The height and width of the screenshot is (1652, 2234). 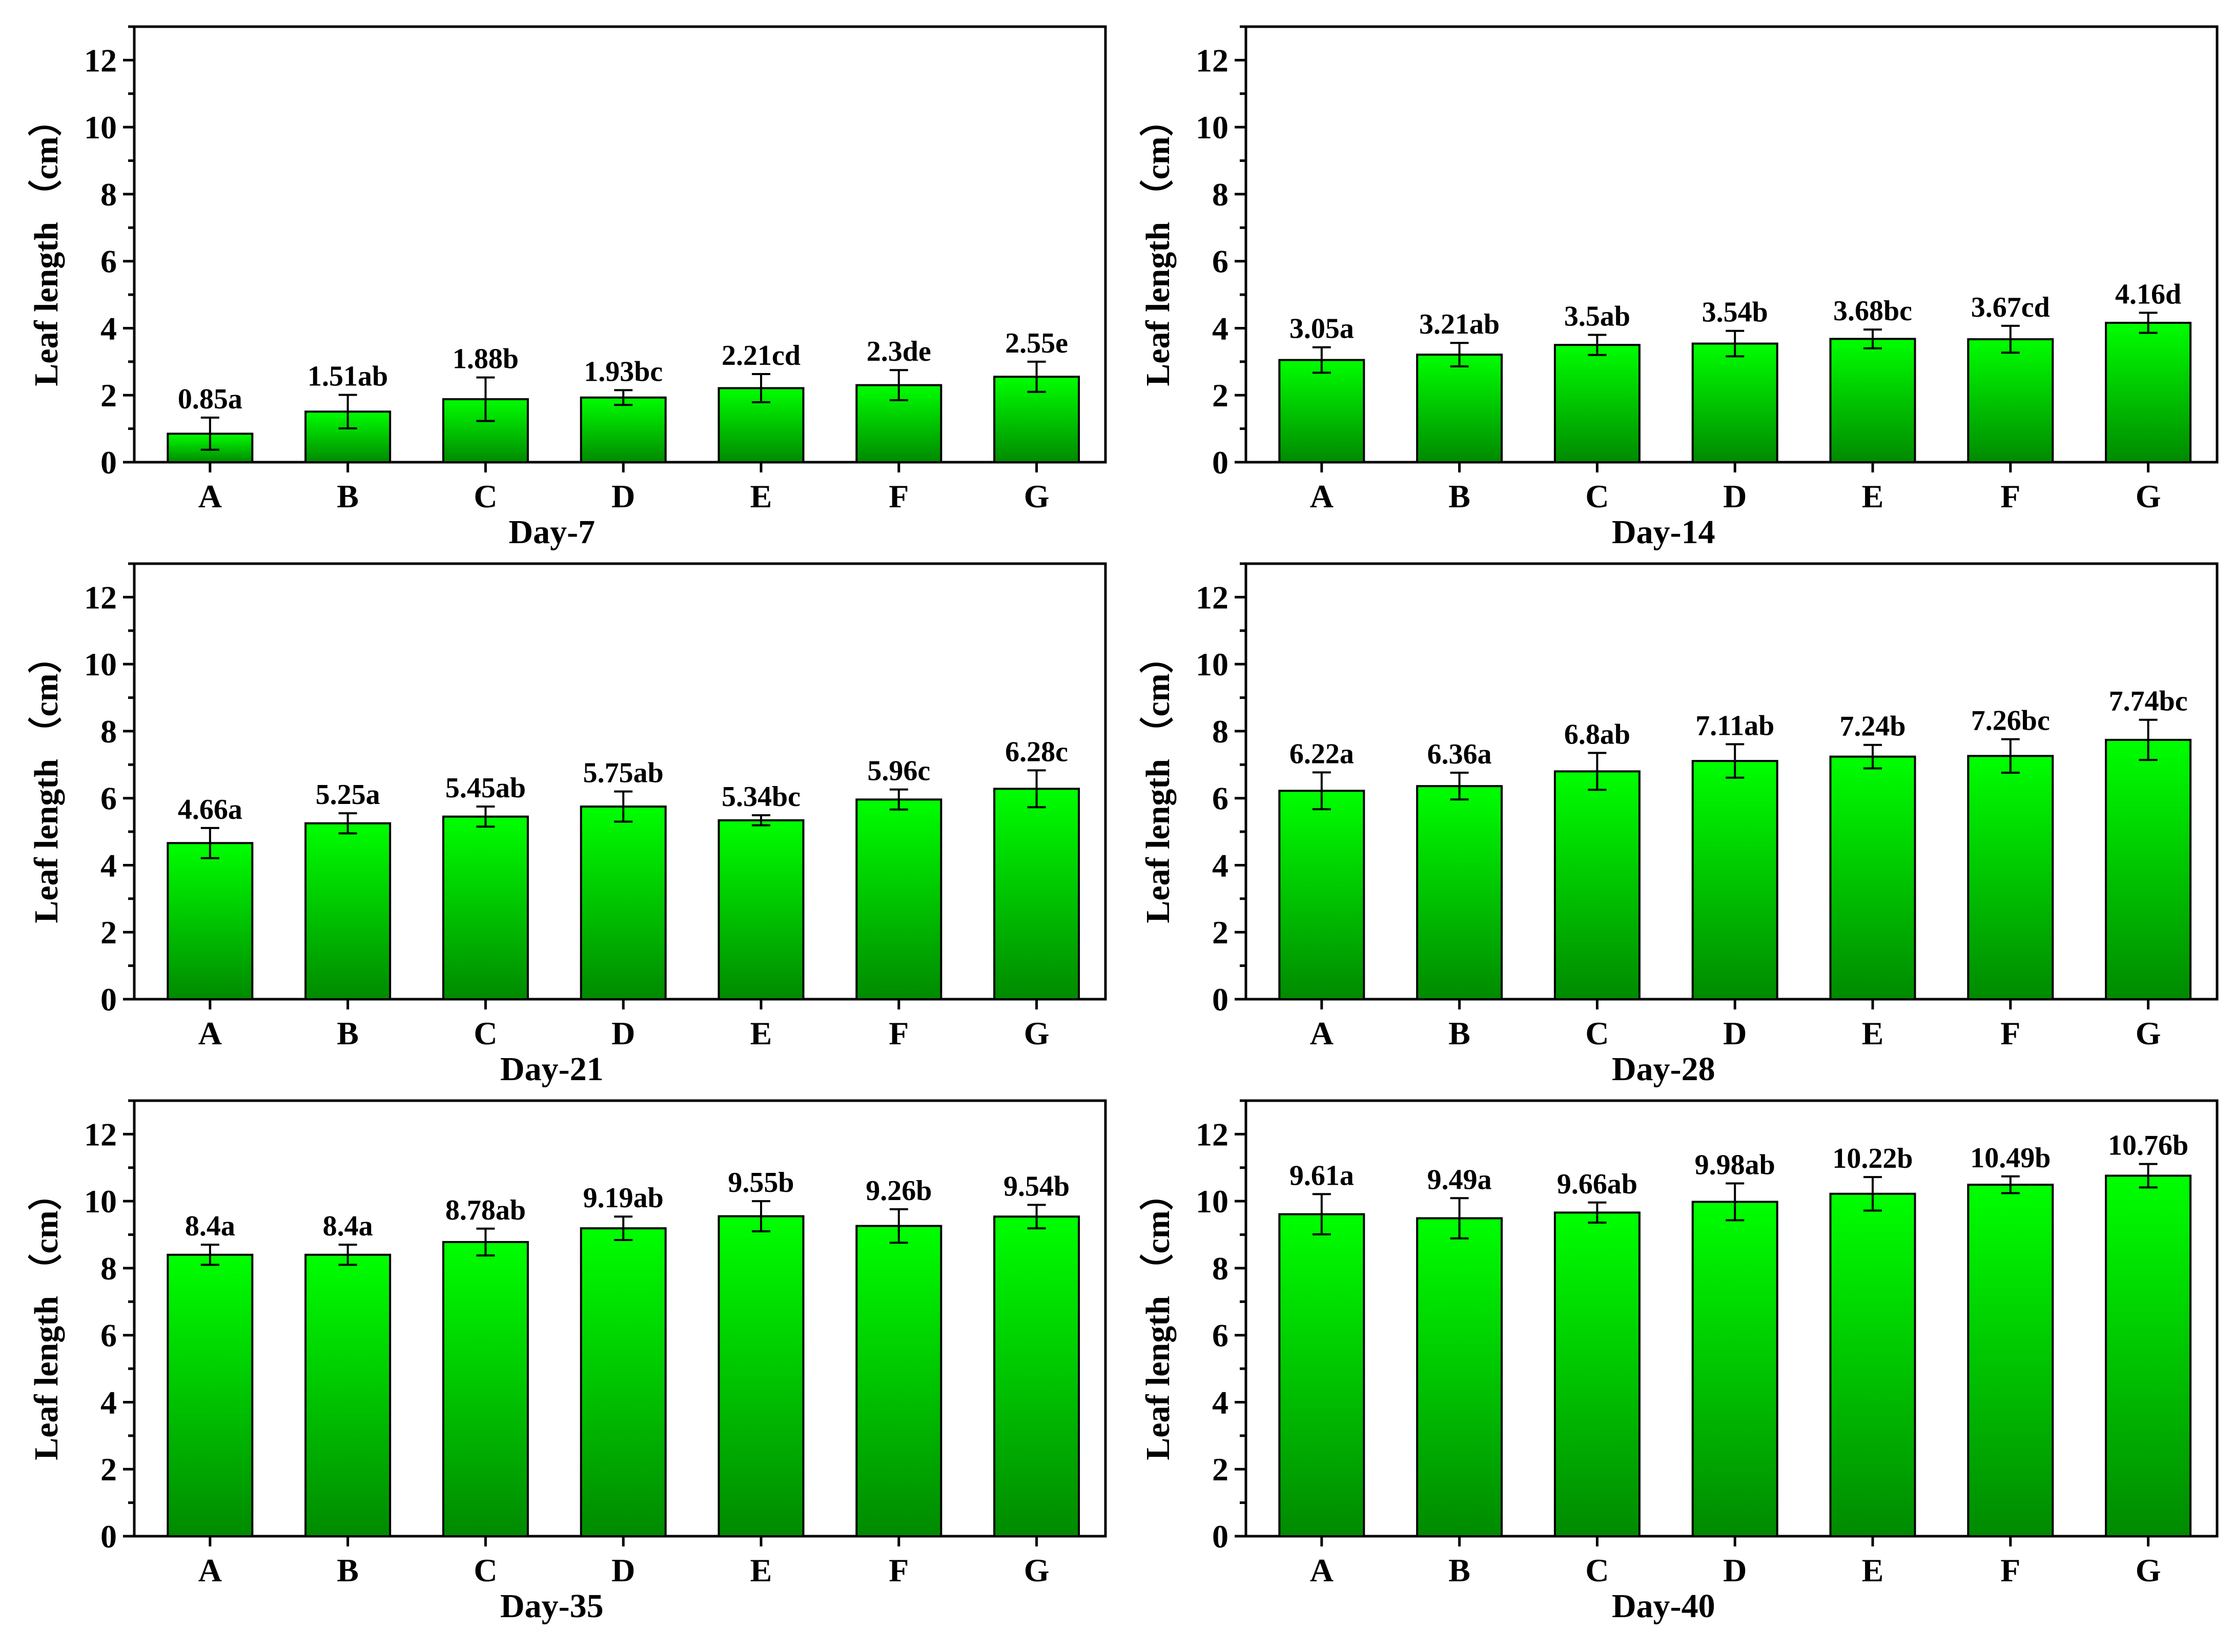 I want to click on bar-g, so click(x=2148, y=392).